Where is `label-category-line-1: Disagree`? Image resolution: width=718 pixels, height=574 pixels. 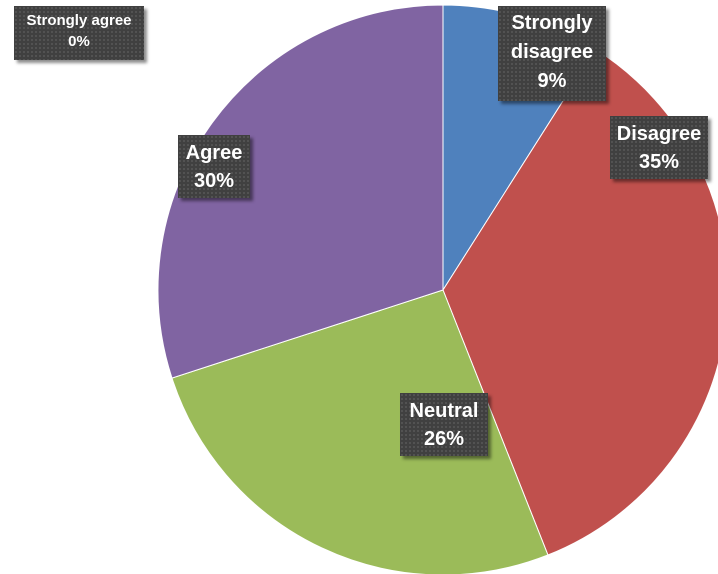
label-category-line-1: Disagree is located at coordinates (659, 134).